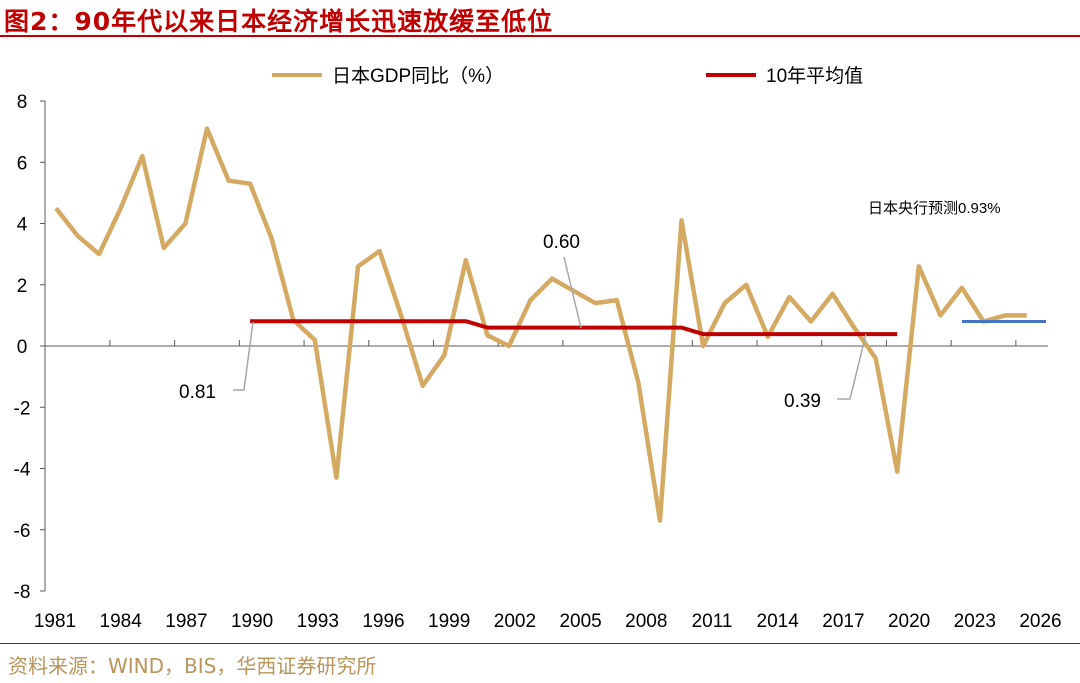 This screenshot has width=1080, height=683. Describe the element at coordinates (802, 401) in the screenshot. I see `annotation-039: 0.39` at that location.